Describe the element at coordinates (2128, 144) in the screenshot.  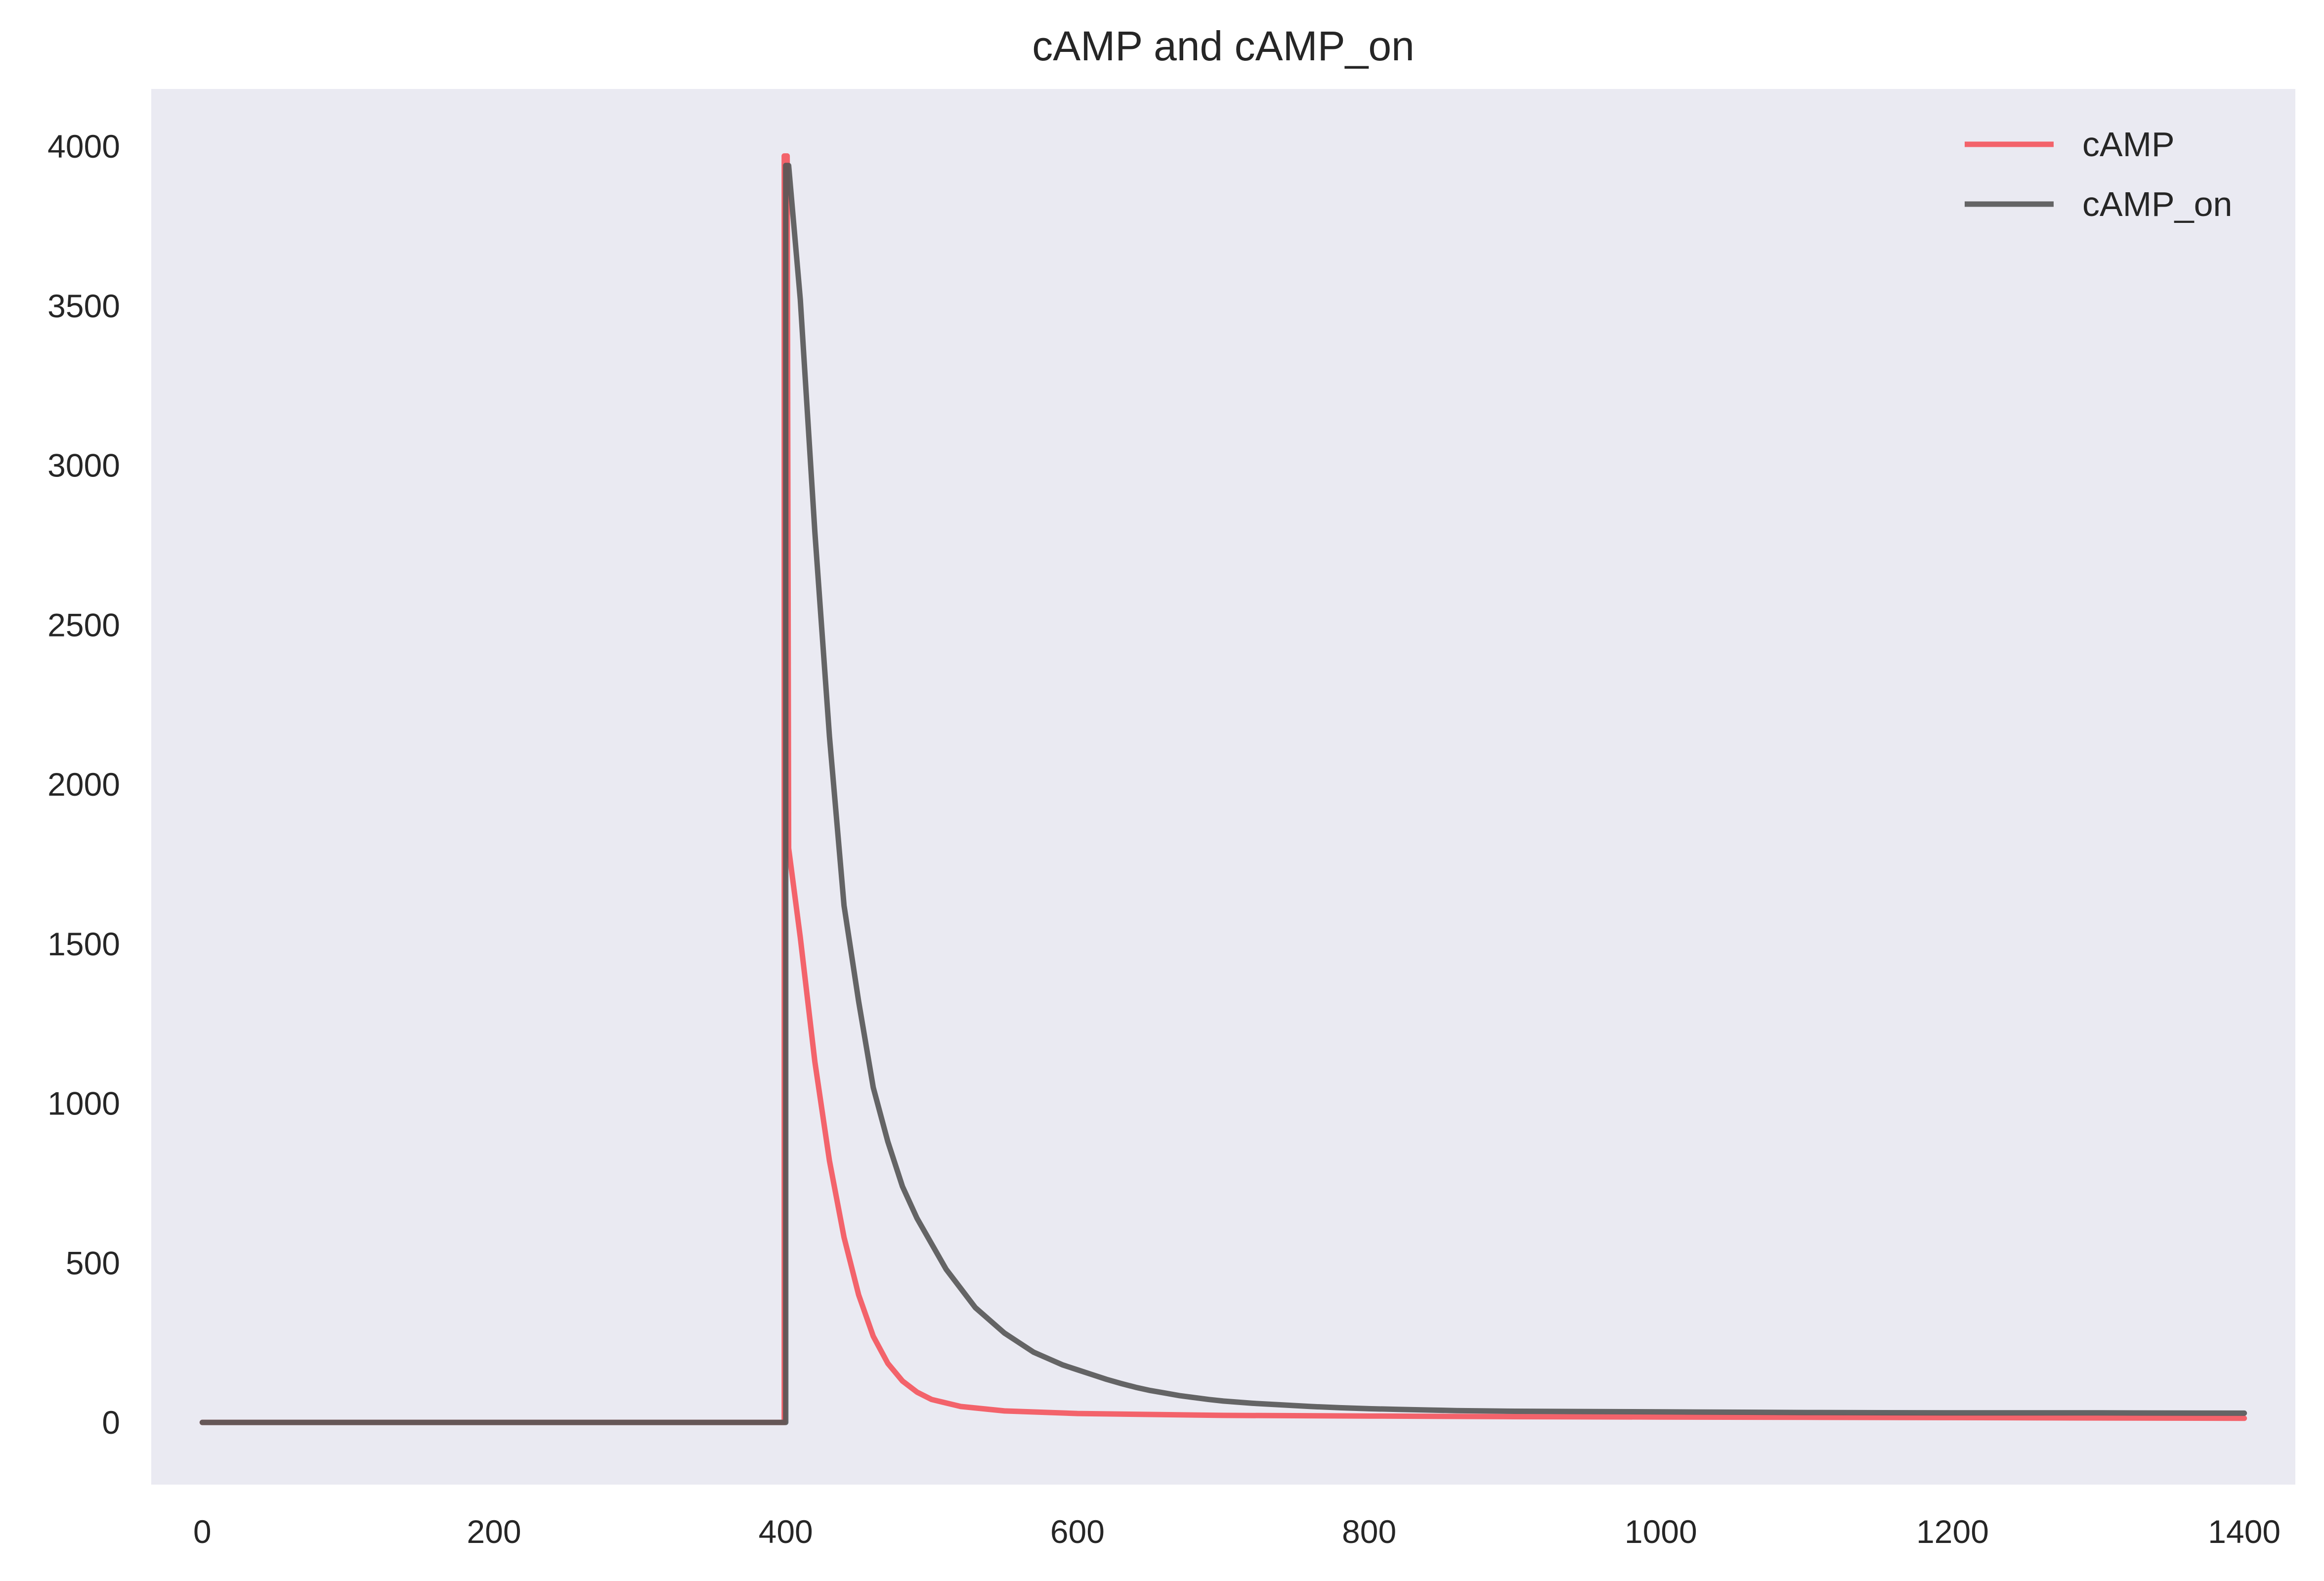
I see `legend-label: cAMP` at that location.